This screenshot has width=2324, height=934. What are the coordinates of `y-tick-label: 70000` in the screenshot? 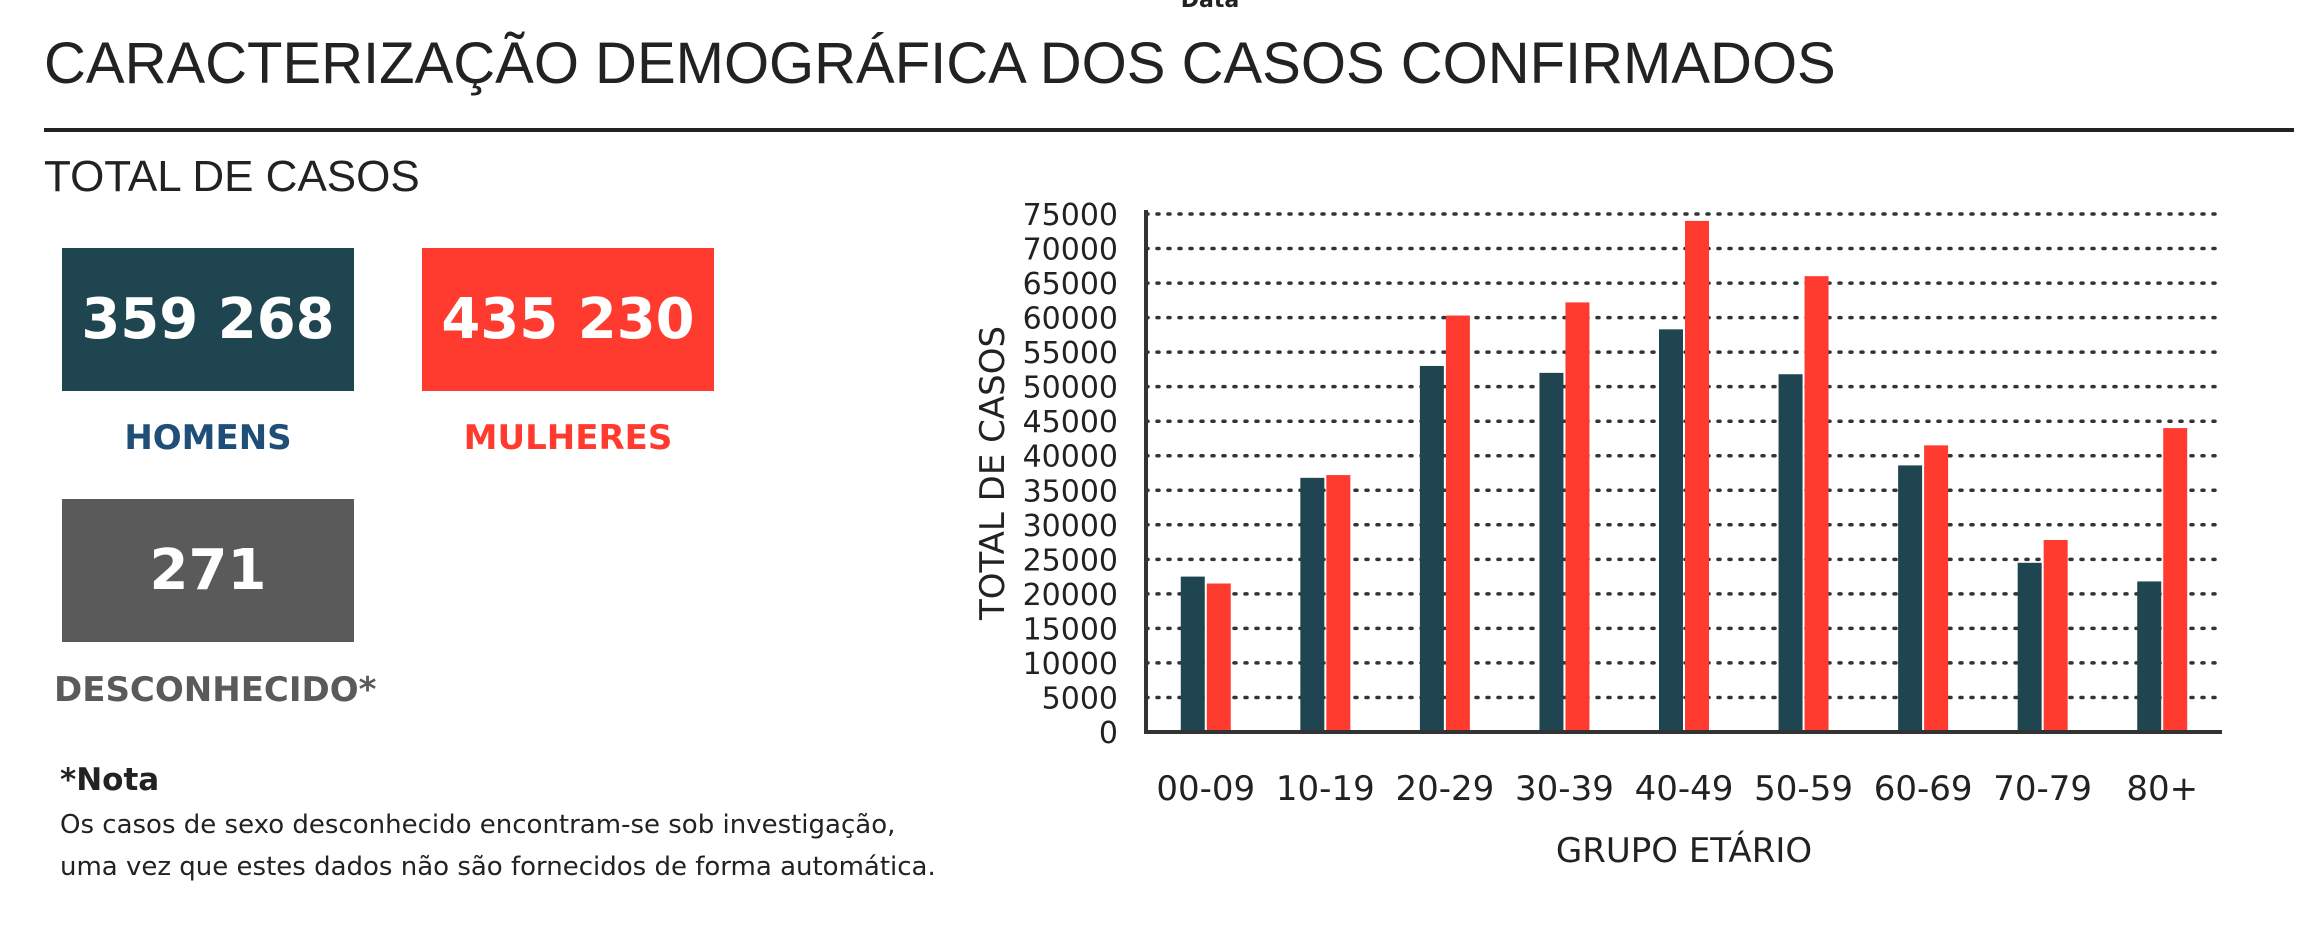 It's located at (1070, 250).